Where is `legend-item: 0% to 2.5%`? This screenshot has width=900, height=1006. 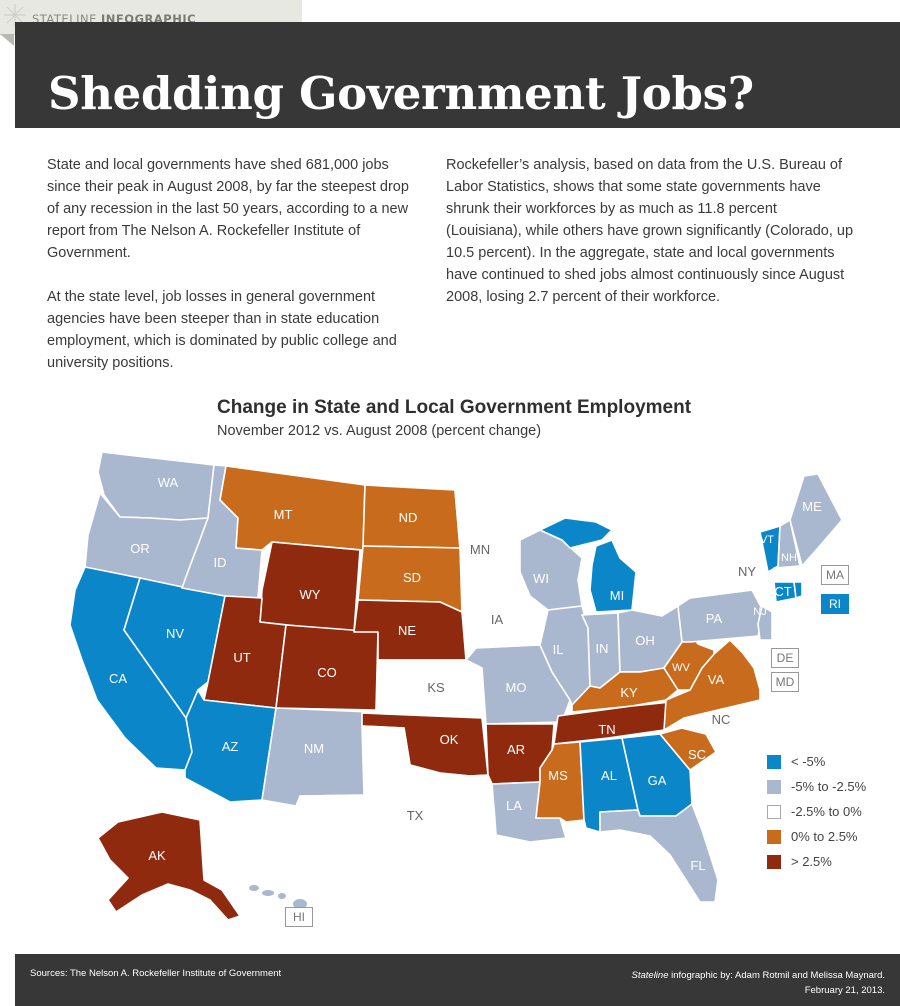 legend-item: 0% to 2.5% is located at coordinates (832, 842).